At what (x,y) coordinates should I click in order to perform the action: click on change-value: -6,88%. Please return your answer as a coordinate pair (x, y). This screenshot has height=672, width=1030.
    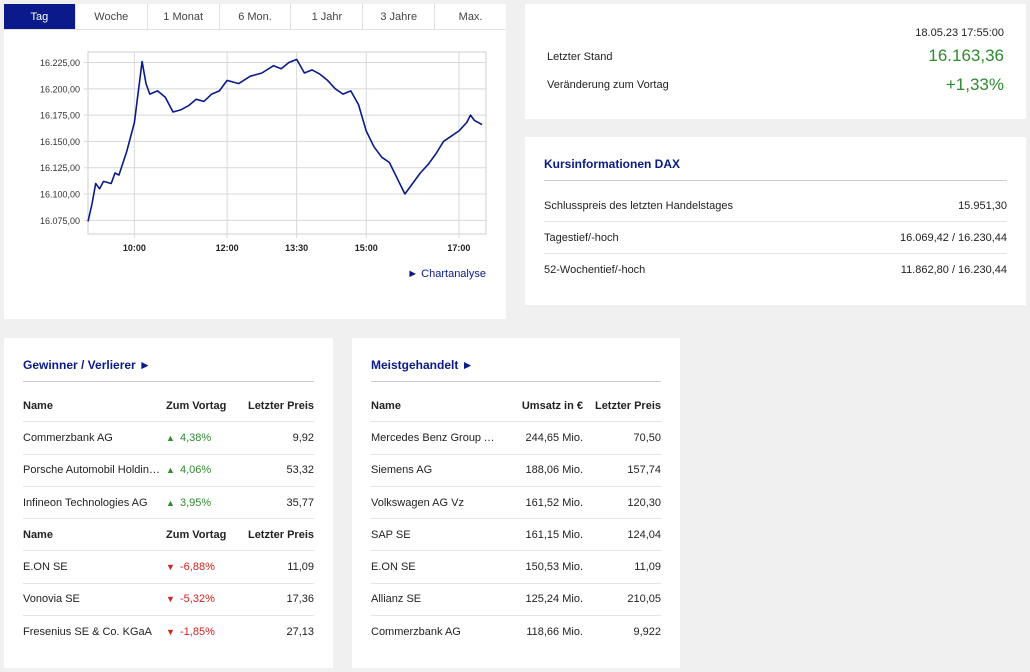
    Looking at the image, I should click on (197, 567).